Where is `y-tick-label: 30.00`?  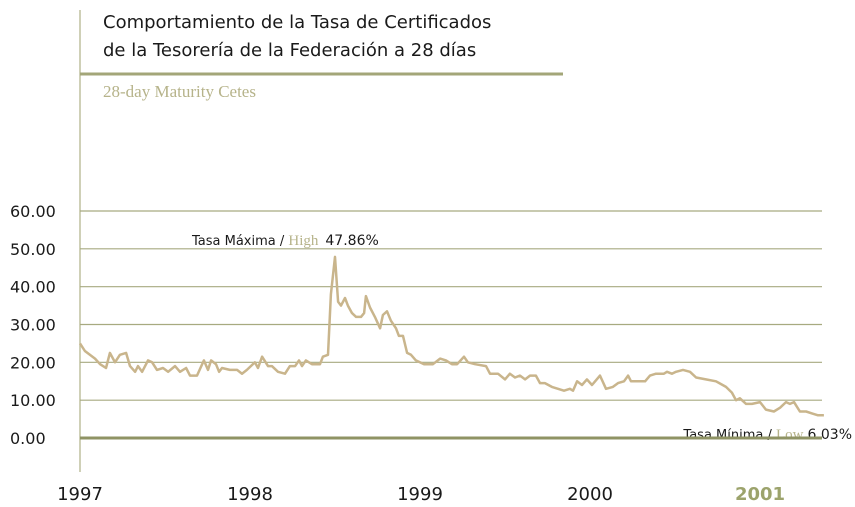
y-tick-label: 30.00 is located at coordinates (33, 325).